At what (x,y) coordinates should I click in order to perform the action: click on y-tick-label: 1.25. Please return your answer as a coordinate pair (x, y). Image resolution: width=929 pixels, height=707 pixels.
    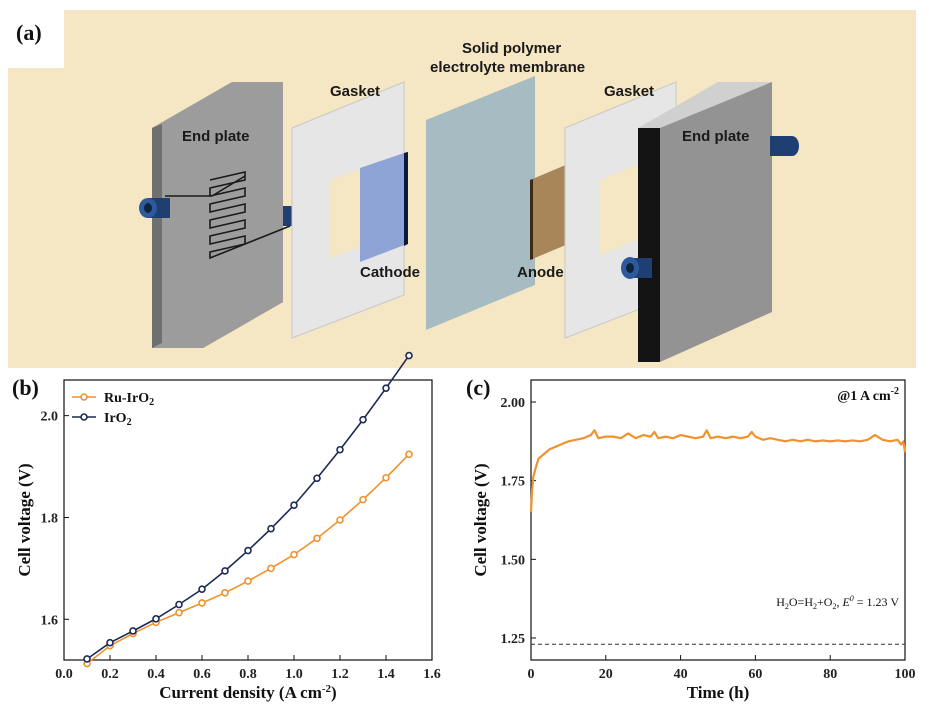
    Looking at the image, I should click on (513, 639).